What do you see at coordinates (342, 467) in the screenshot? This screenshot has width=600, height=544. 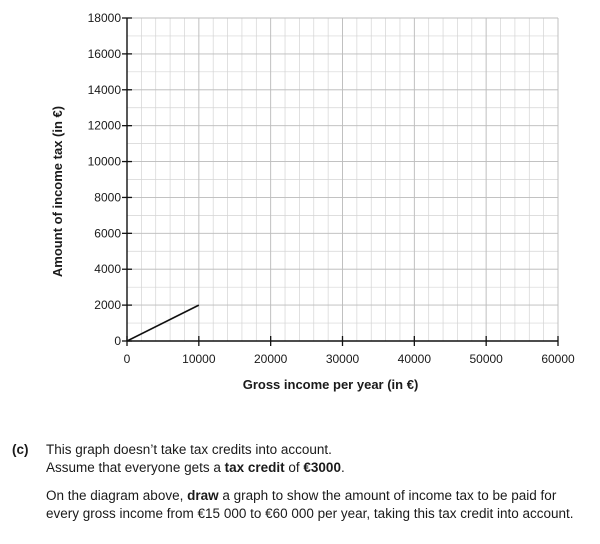 I see `line2-post: .` at bounding box center [342, 467].